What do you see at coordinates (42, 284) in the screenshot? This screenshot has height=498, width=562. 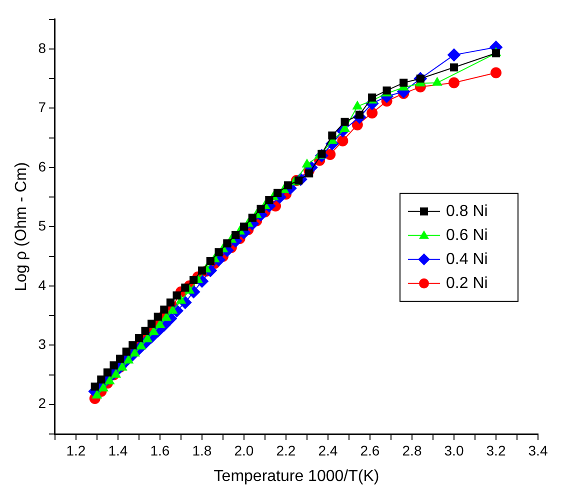 I see `y-tick-label: 4` at bounding box center [42, 284].